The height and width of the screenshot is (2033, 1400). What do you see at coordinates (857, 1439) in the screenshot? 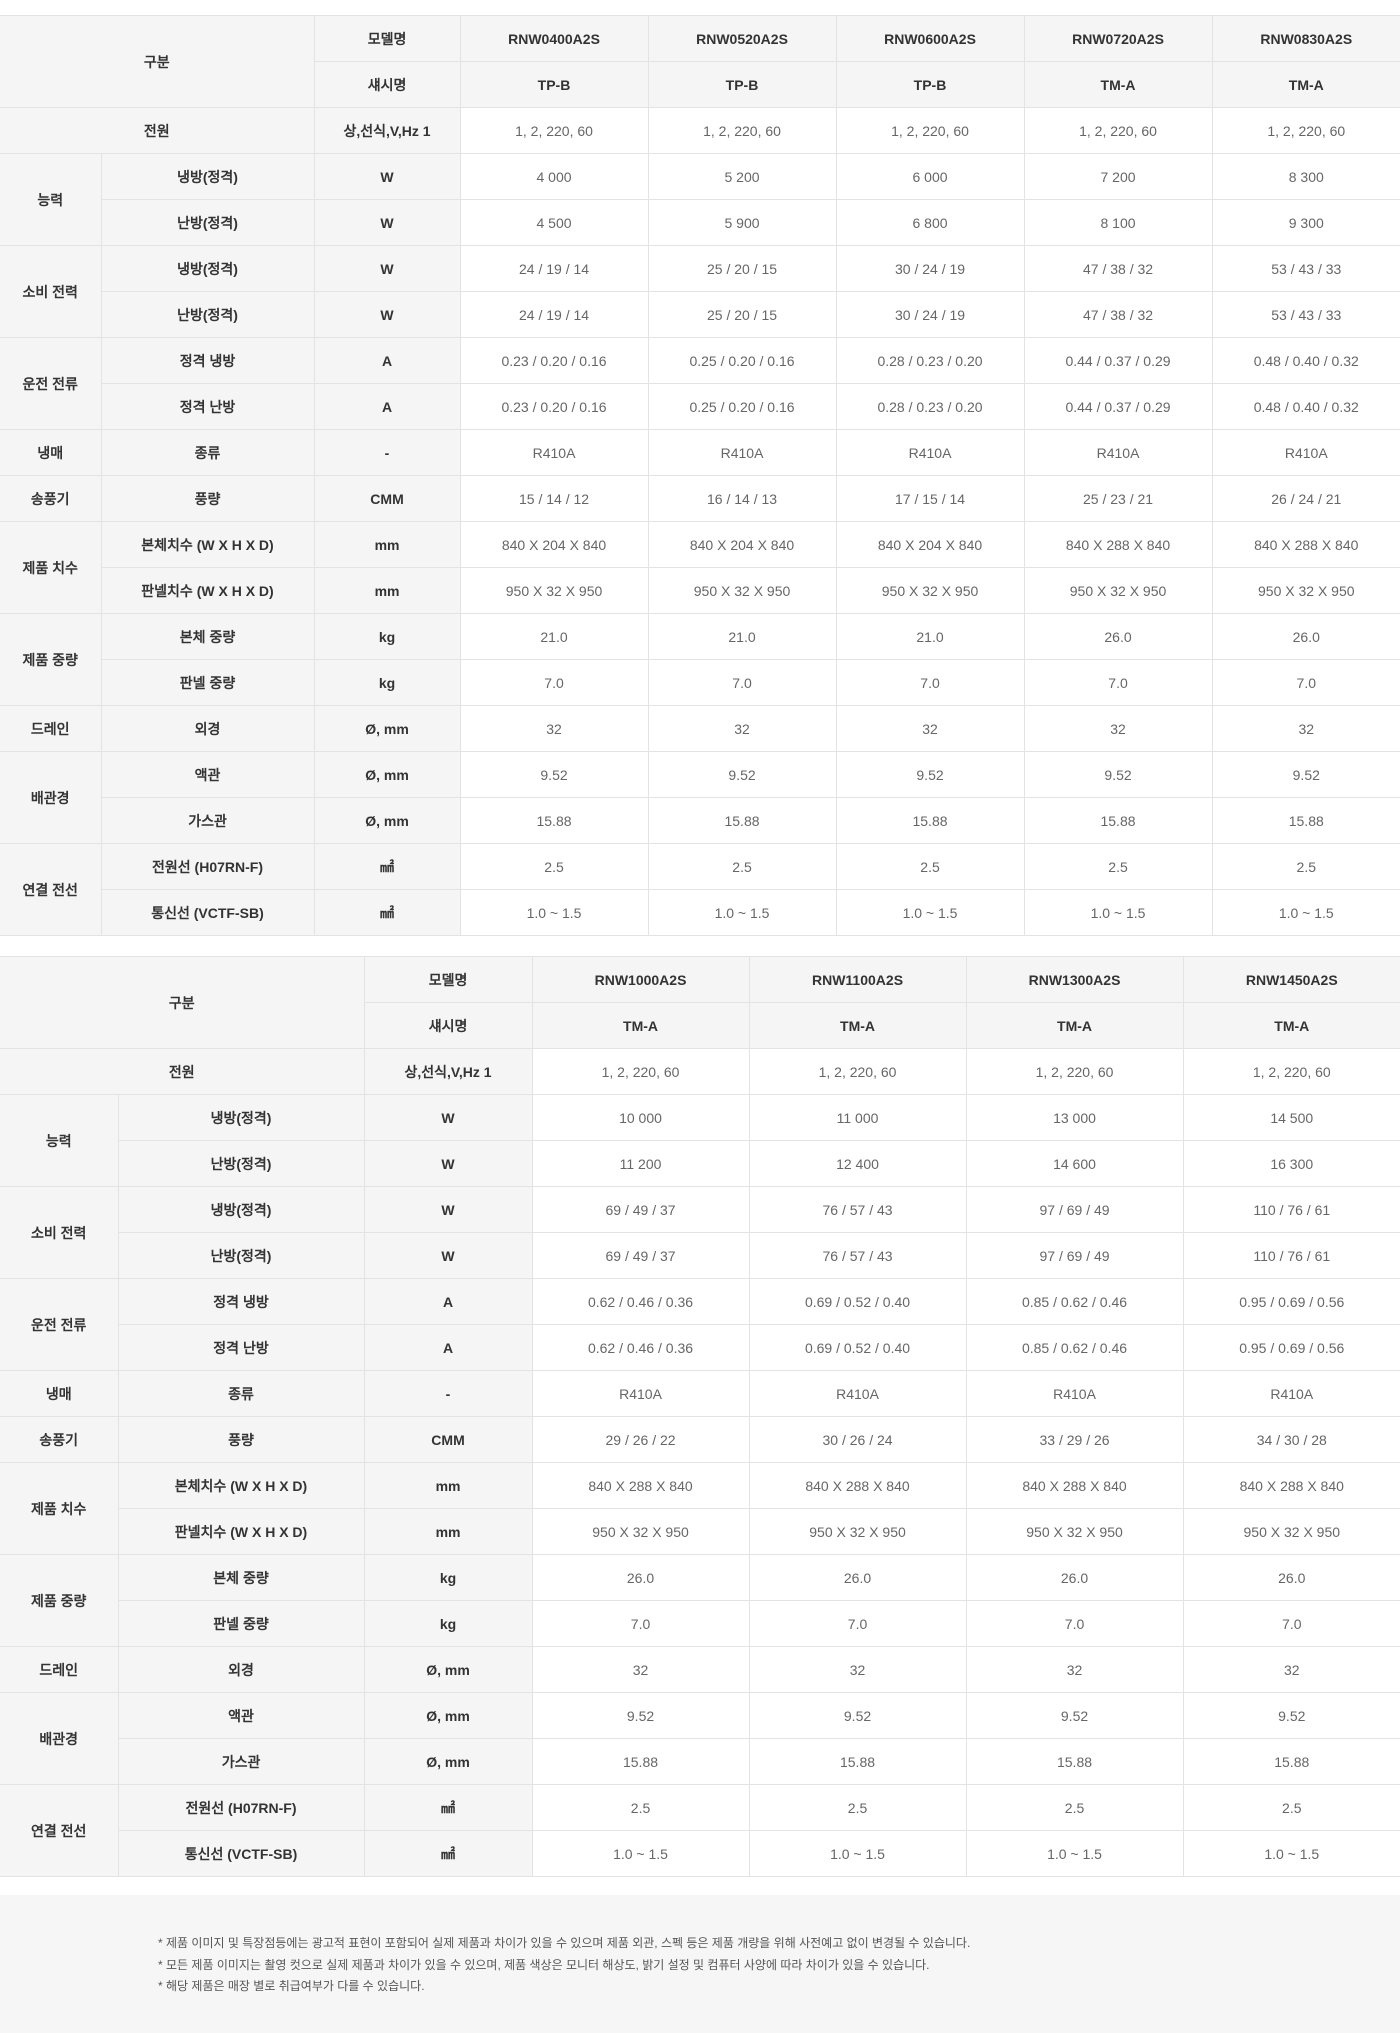
I see `spec-value: 30 / 26 / 24` at bounding box center [857, 1439].